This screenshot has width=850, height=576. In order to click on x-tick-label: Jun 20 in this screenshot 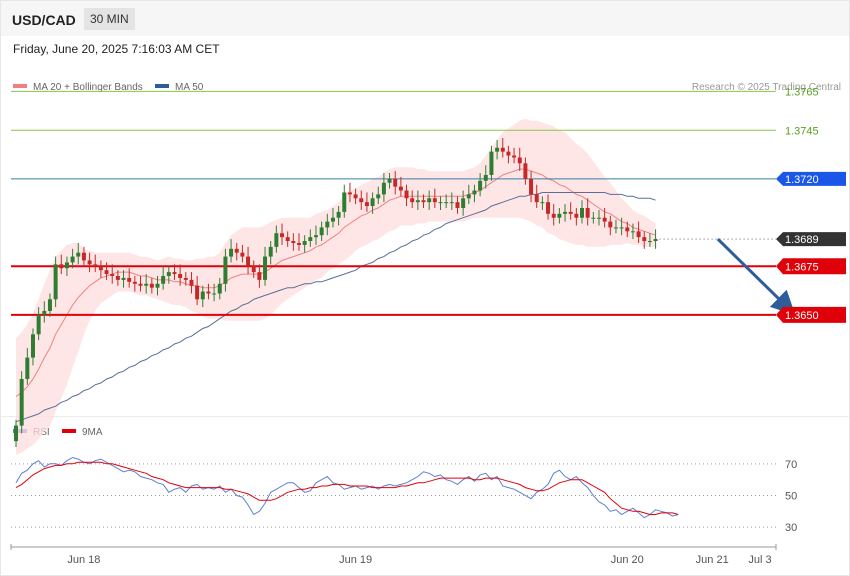, I will do `click(627, 560)`.